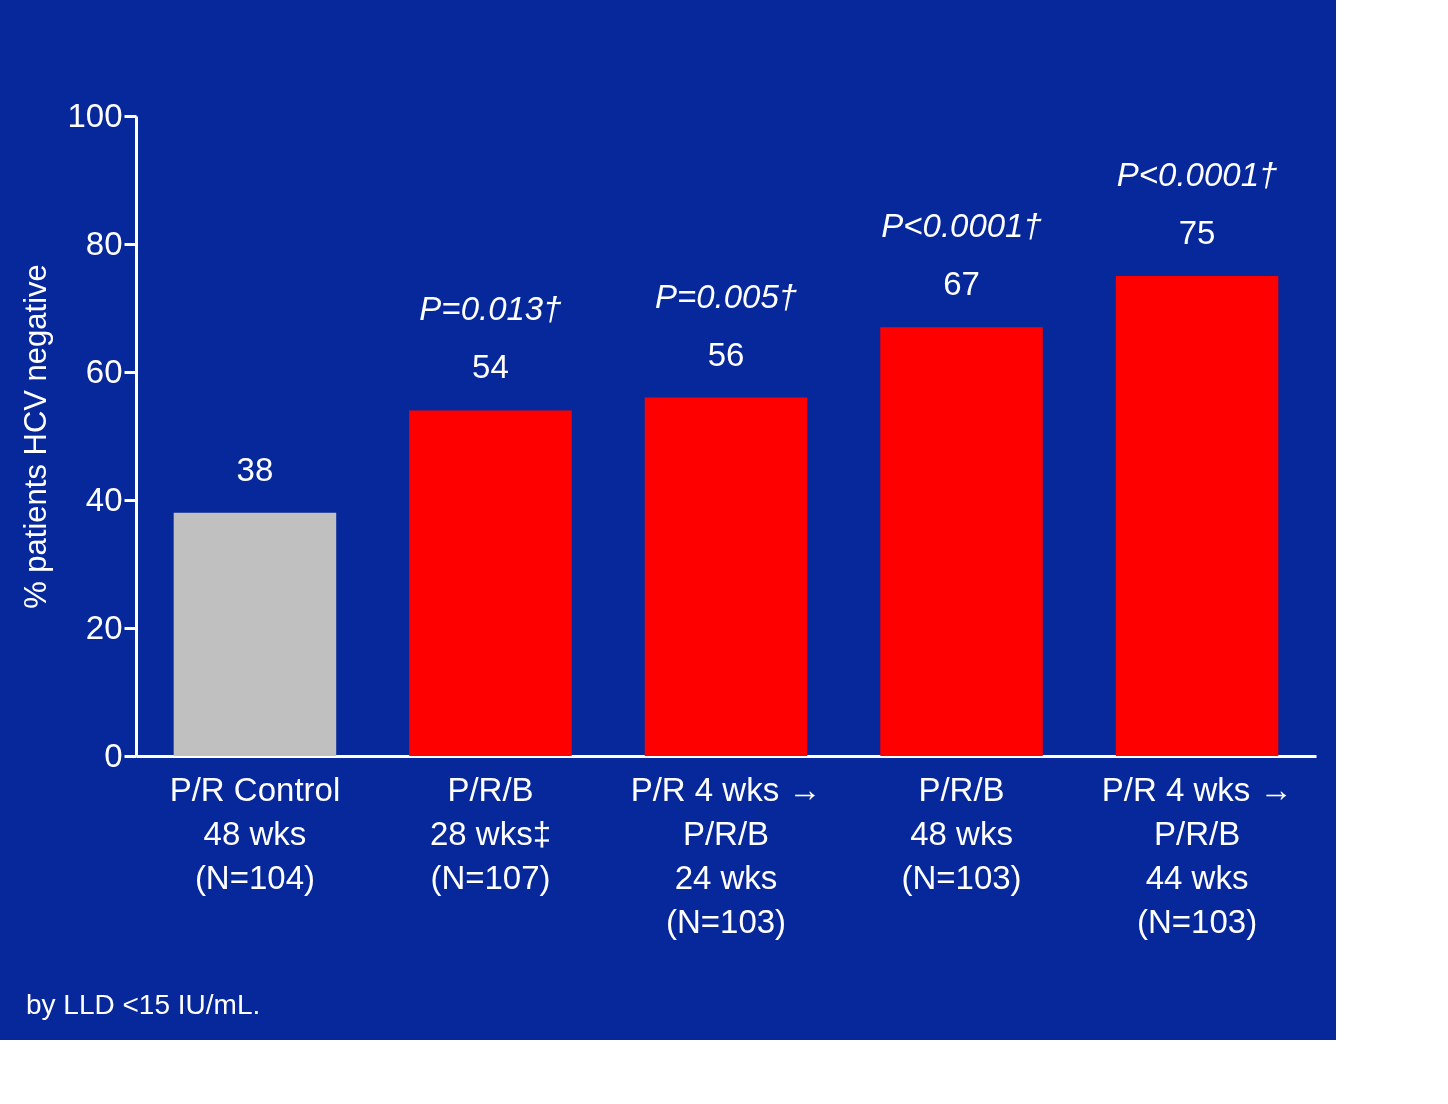 This screenshot has height=1104, width=1448. I want to click on y-tick-label: 60, so click(104, 371).